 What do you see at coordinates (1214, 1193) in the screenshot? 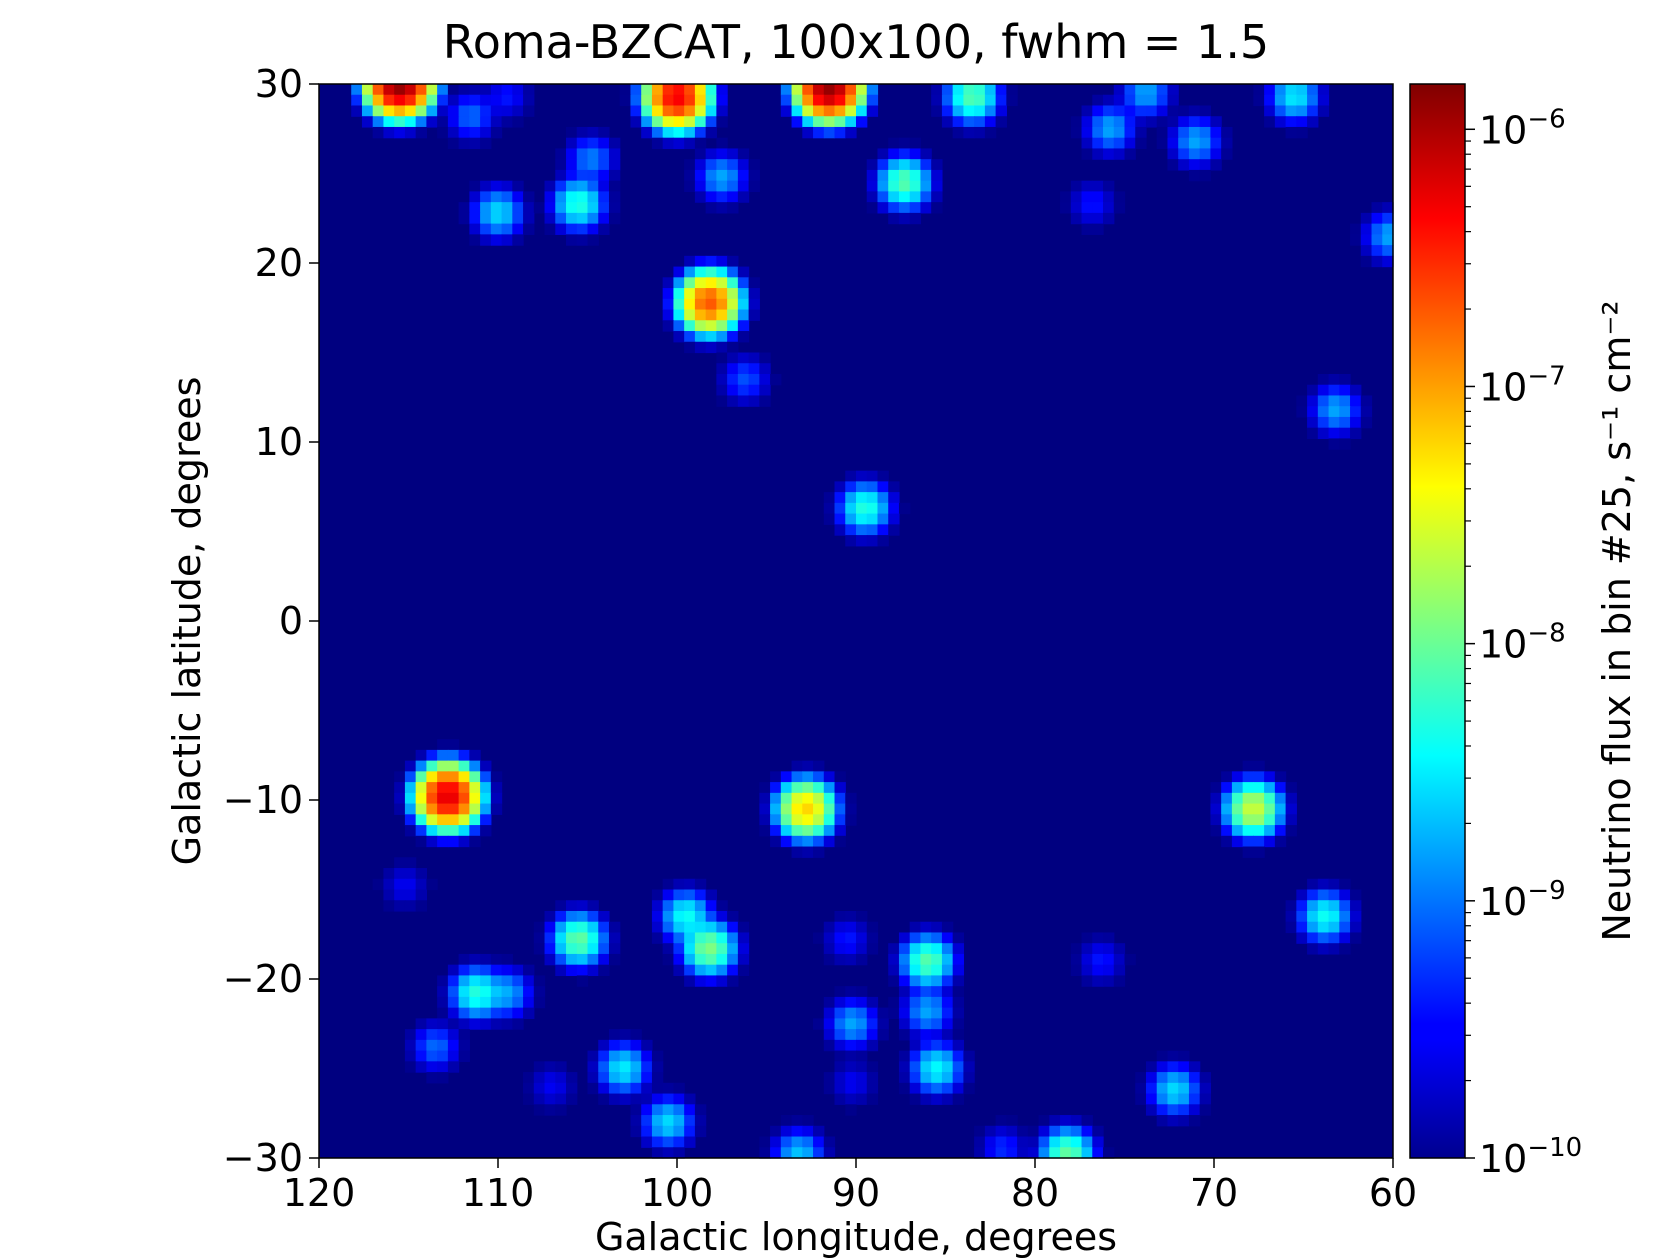
I see `x-tick-label: 70` at bounding box center [1214, 1193].